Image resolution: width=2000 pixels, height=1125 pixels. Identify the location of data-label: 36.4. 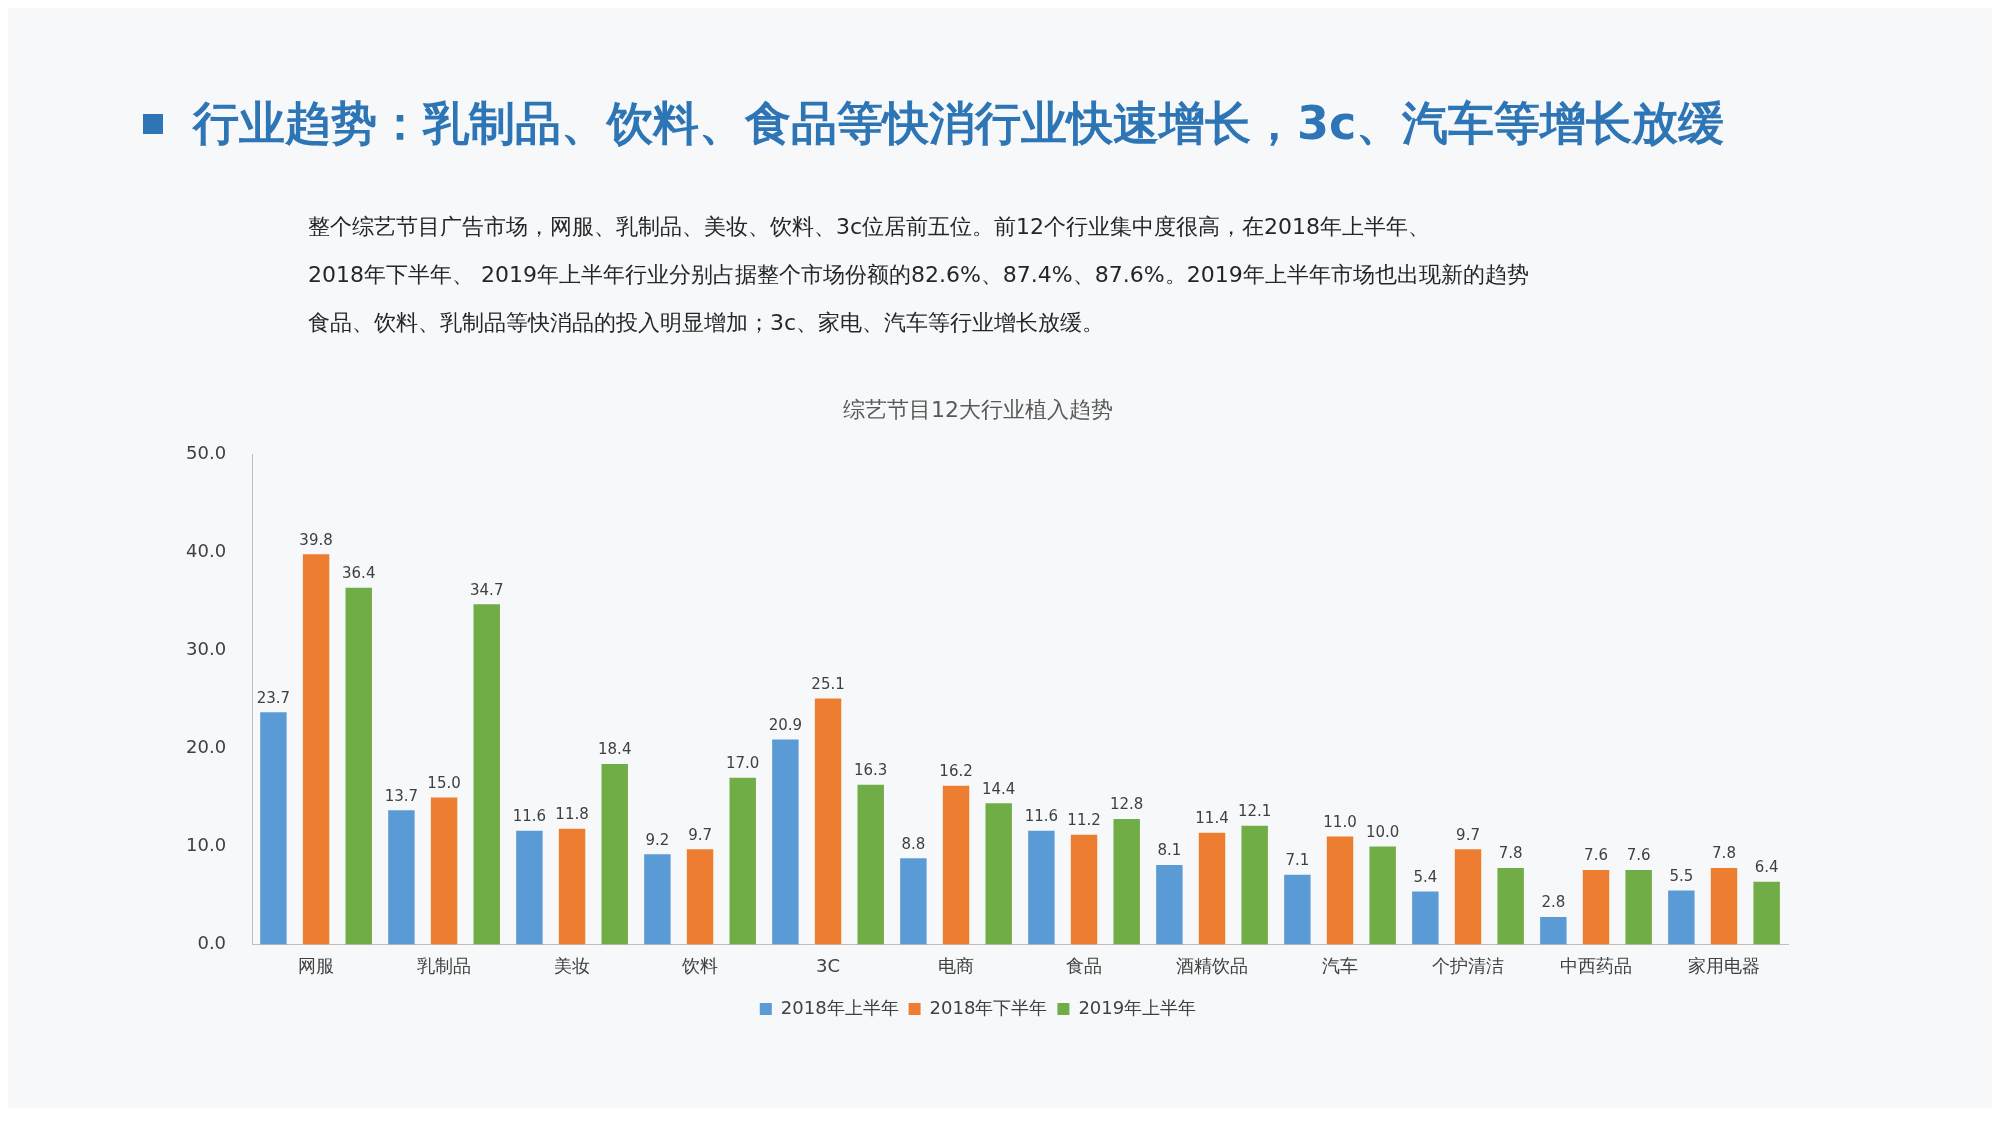
(359, 573).